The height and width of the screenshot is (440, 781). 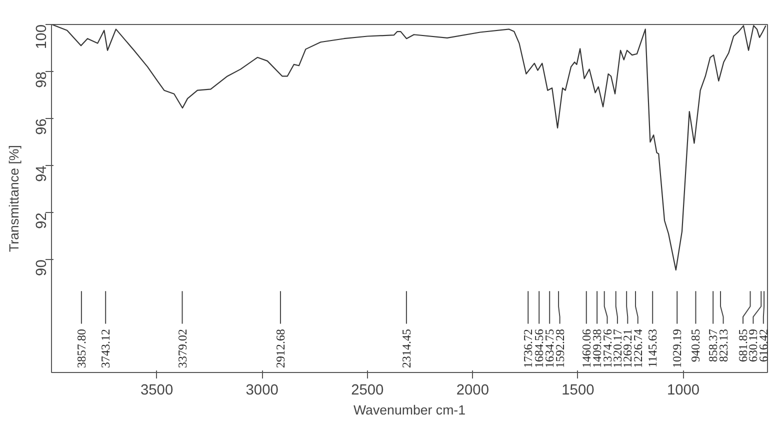 I want to click on x-tick-label: 3000, so click(x=262, y=390).